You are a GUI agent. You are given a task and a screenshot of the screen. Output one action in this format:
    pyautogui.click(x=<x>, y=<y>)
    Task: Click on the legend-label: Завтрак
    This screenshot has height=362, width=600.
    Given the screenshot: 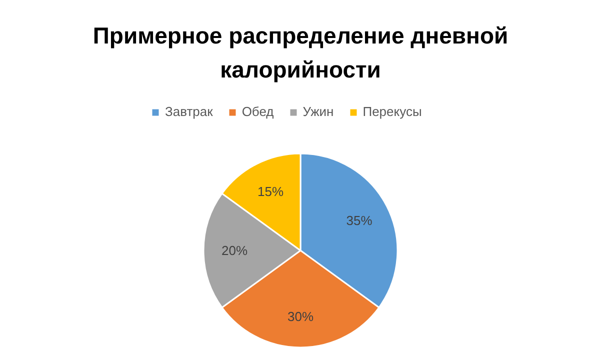 What is the action you would take?
    pyautogui.click(x=189, y=111)
    